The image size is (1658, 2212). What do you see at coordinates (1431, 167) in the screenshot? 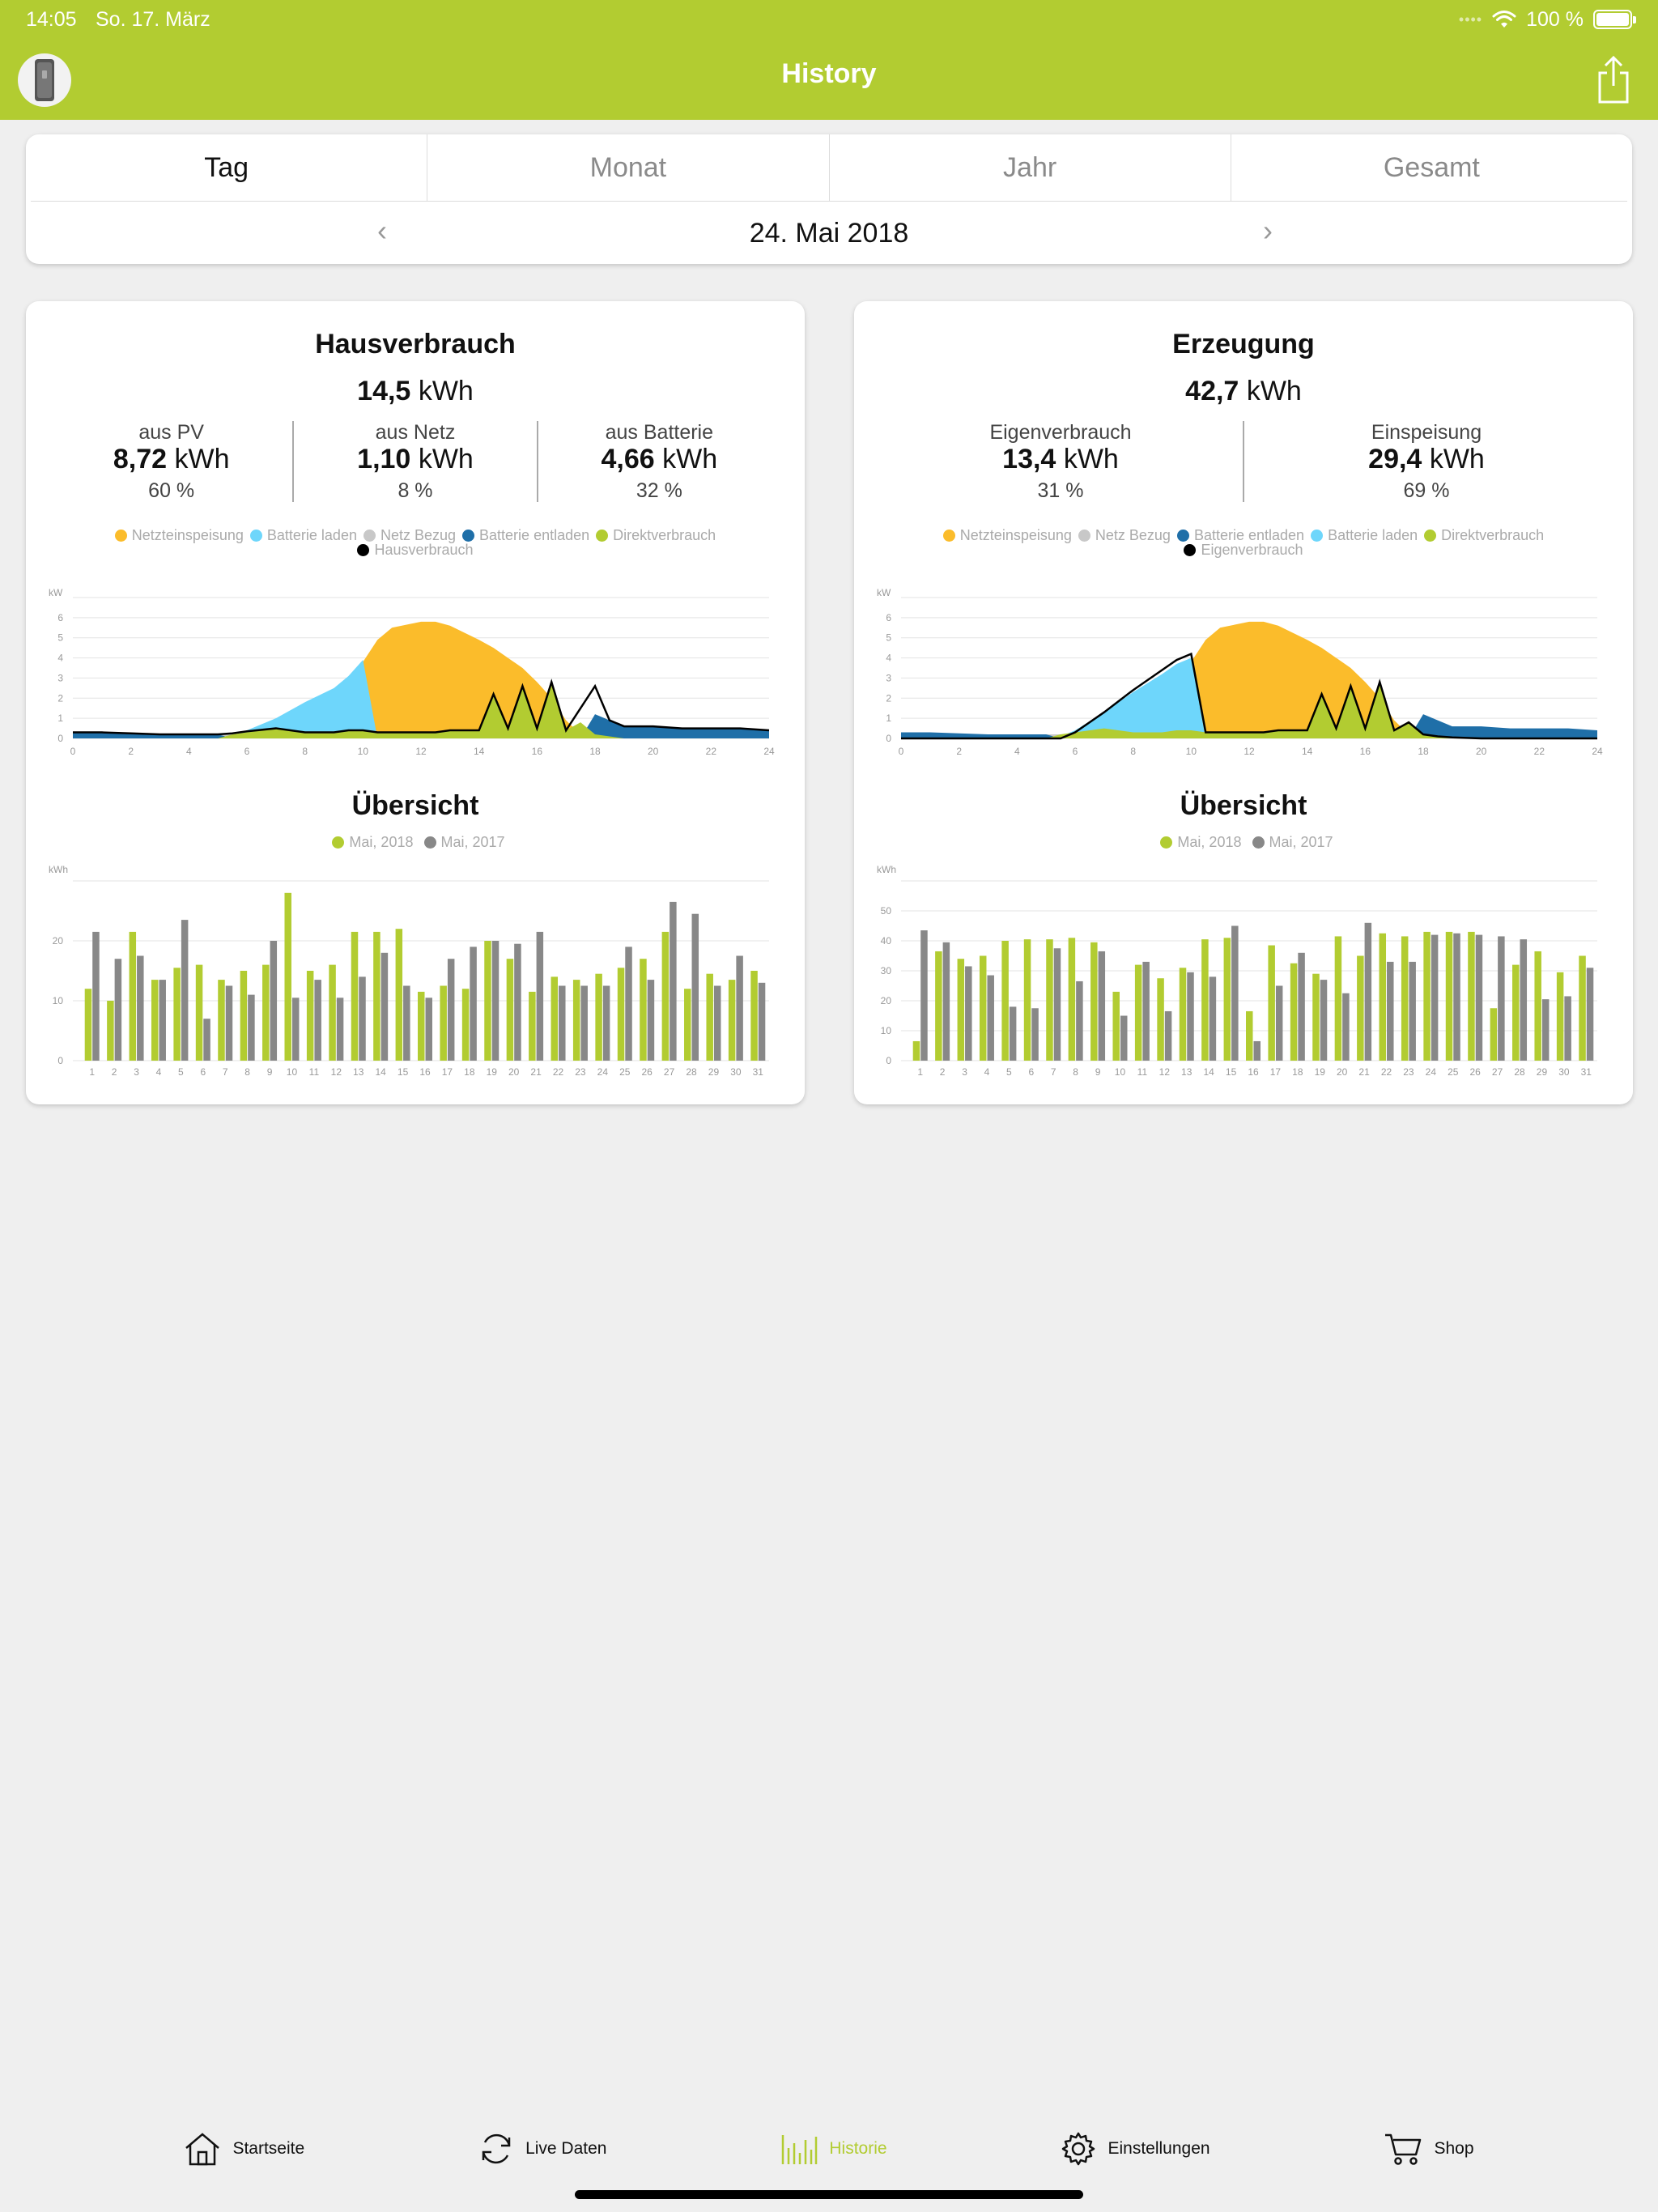
I see `tab-gesamt: Gesamt` at bounding box center [1431, 167].